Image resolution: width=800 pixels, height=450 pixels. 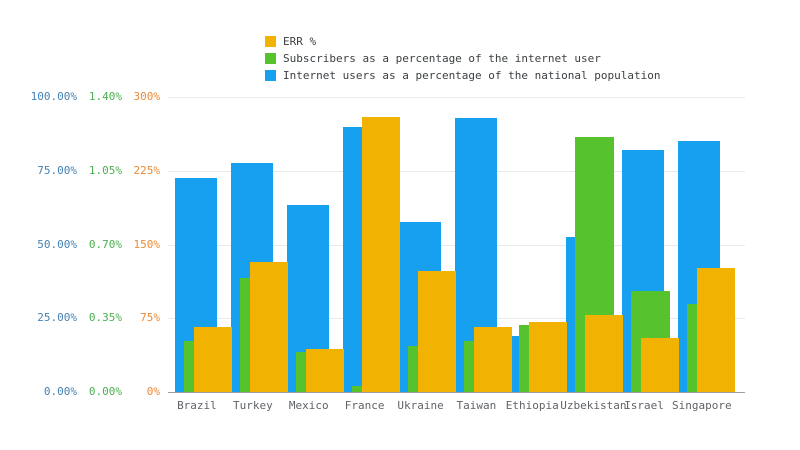 I want to click on gridline, so click(x=456, y=97).